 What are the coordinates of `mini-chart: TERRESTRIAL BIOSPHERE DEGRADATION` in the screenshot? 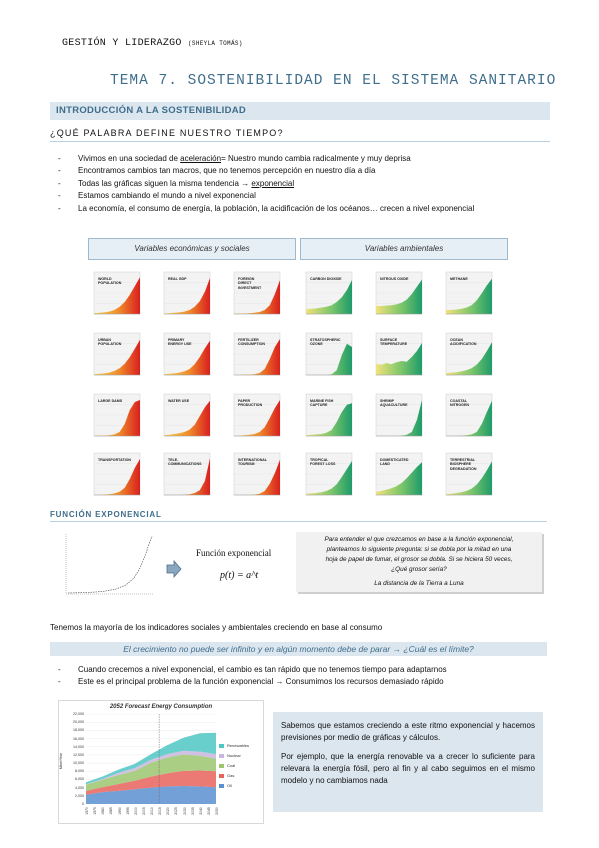 It's located at (466, 477).